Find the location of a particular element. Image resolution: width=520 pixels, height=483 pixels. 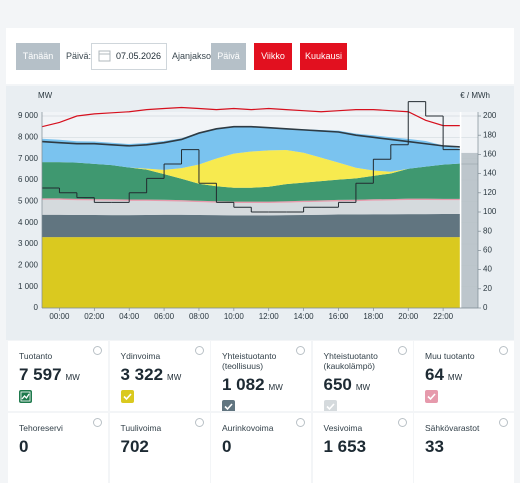

y2-tick-label: 120 is located at coordinates (490, 192).